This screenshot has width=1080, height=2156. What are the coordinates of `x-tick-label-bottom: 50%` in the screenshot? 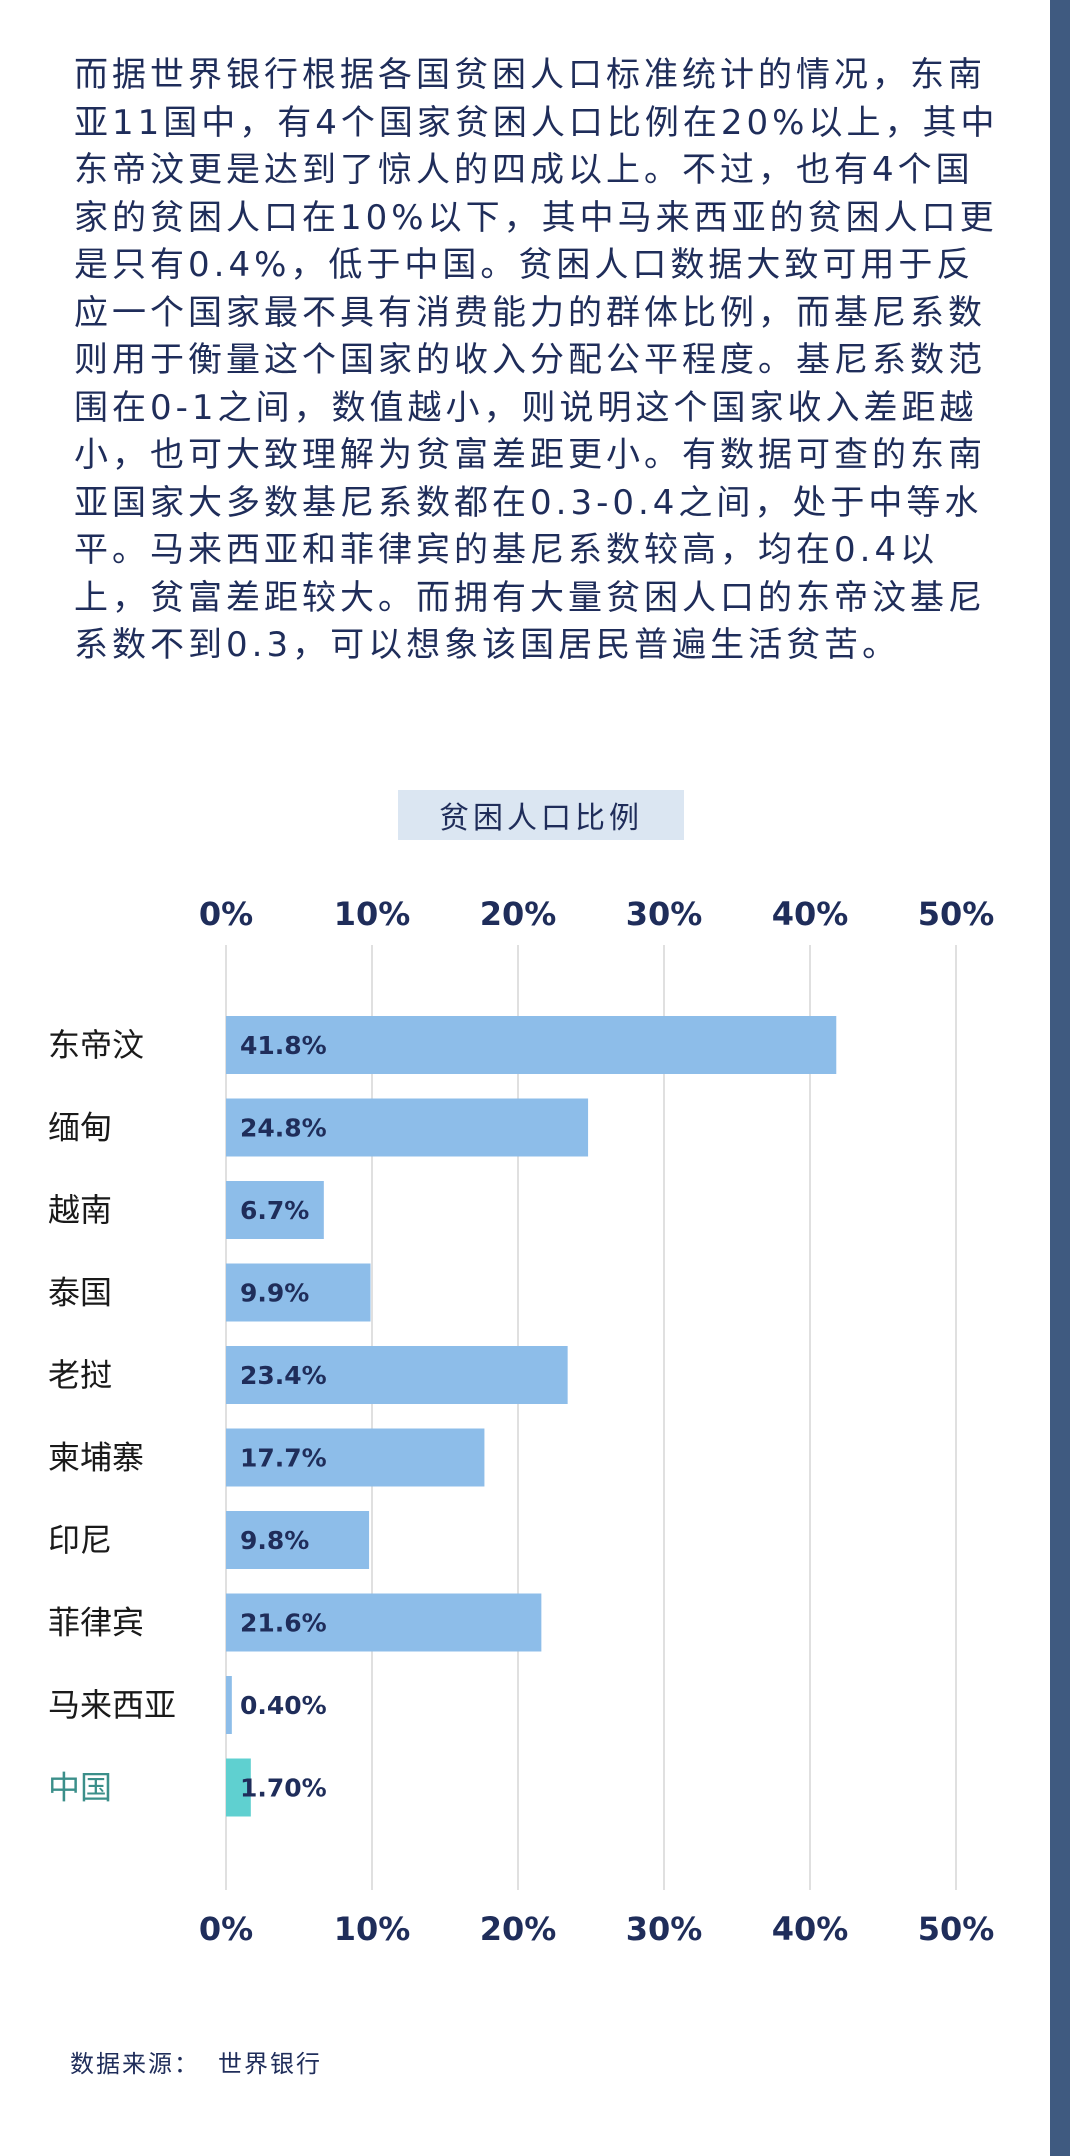 It's located at (956, 1929).